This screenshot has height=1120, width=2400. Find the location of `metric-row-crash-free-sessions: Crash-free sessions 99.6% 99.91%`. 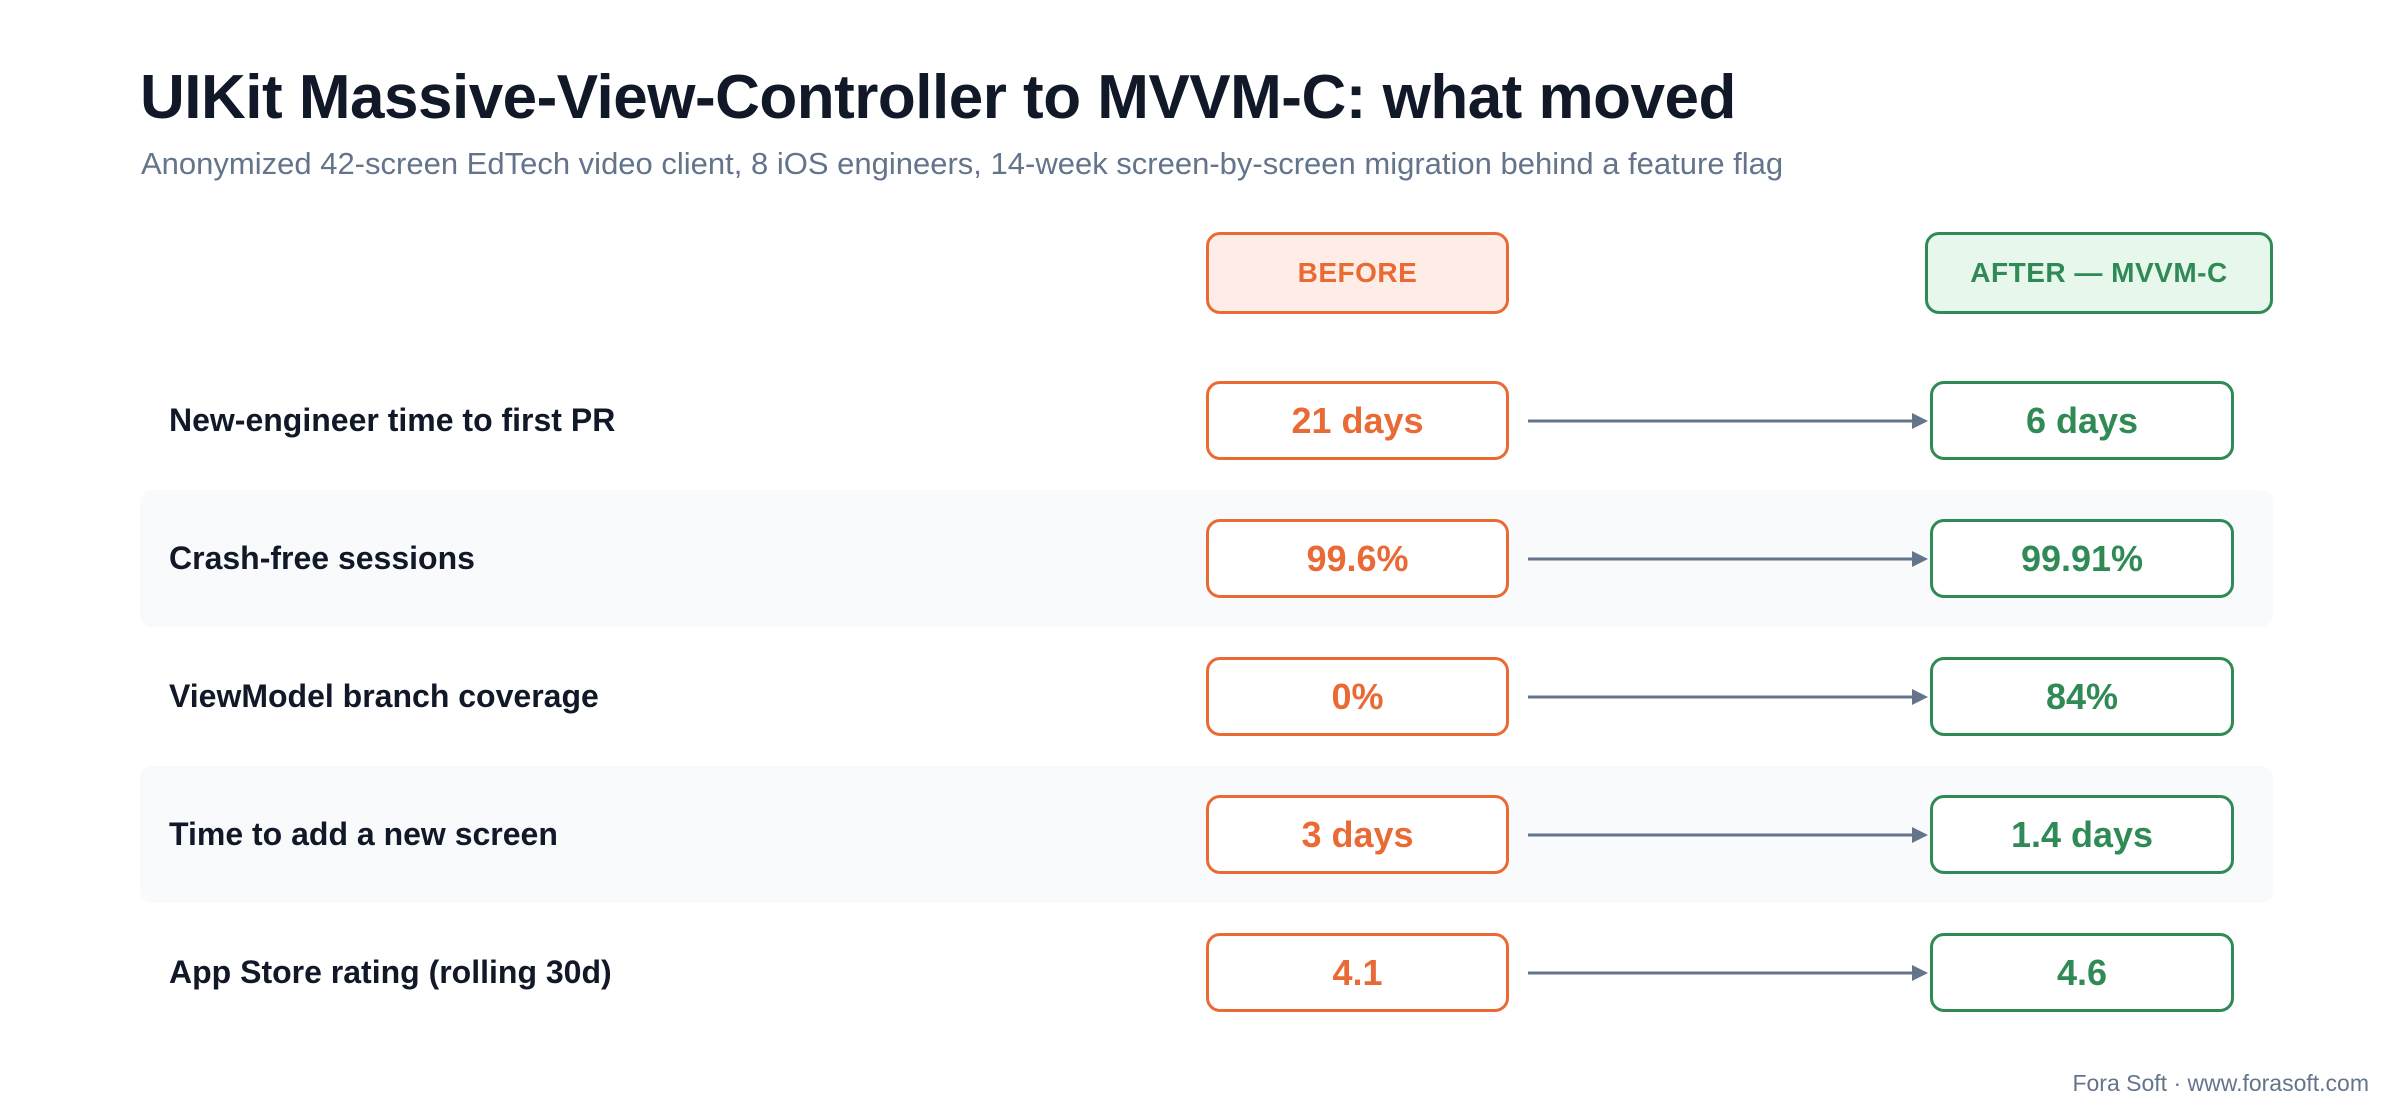

metric-row-crash-free-sessions: Crash-free sessions 99.6% 99.91% is located at coordinates (1206, 558).